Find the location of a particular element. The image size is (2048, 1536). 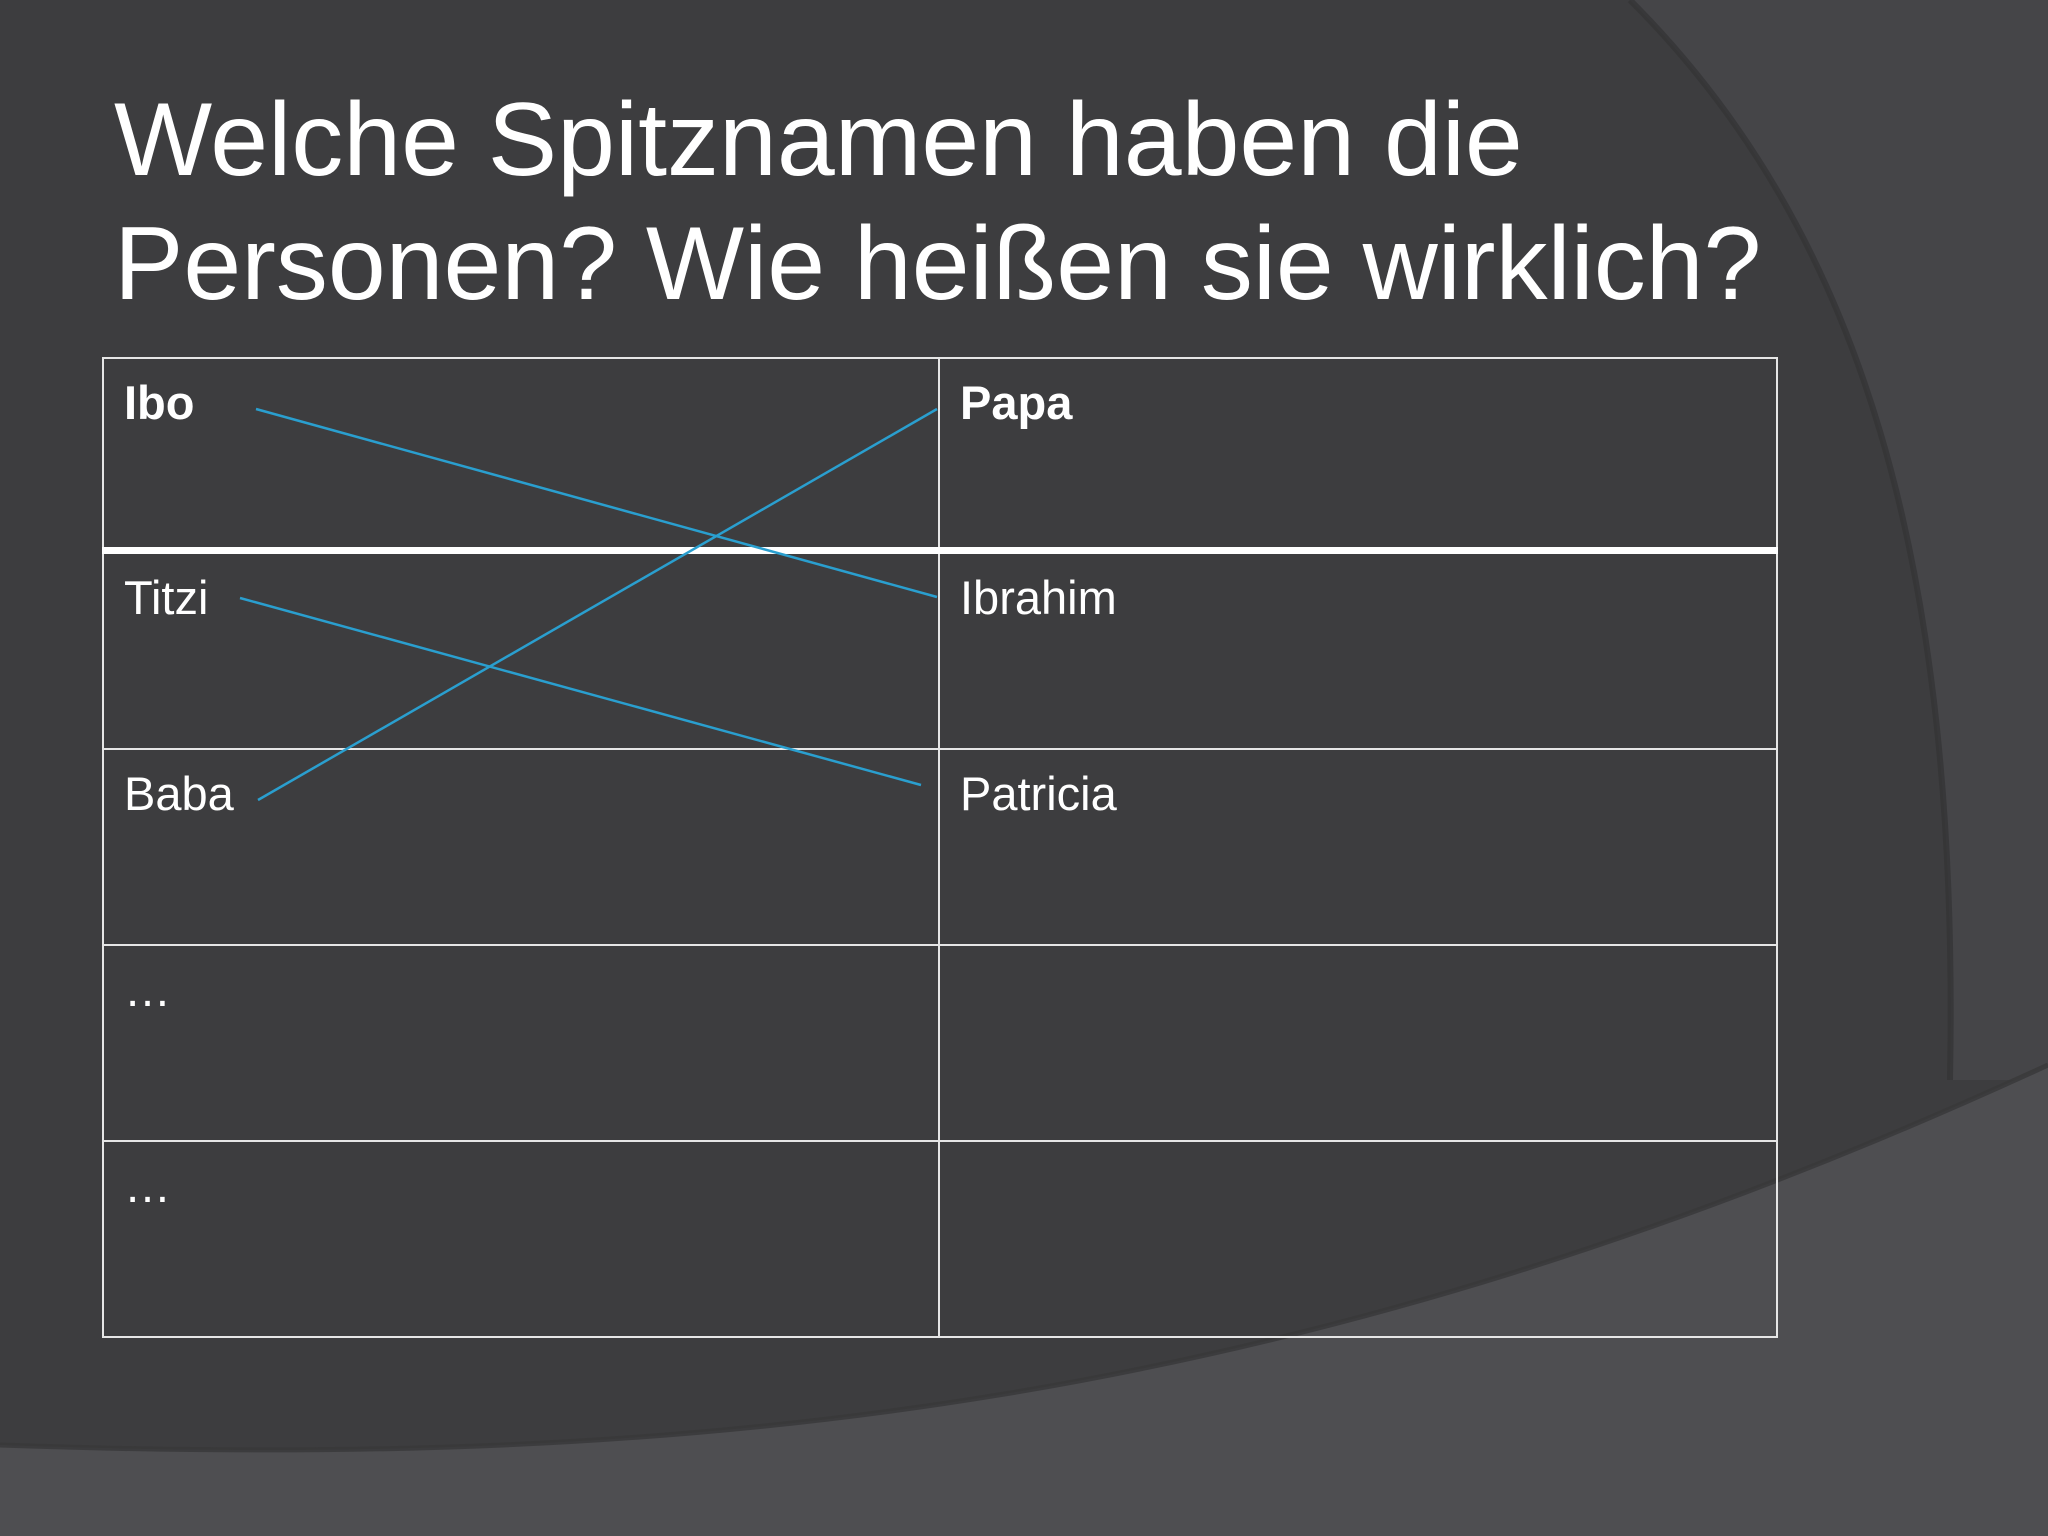

nickname-cell: Ibo is located at coordinates (521, 455).